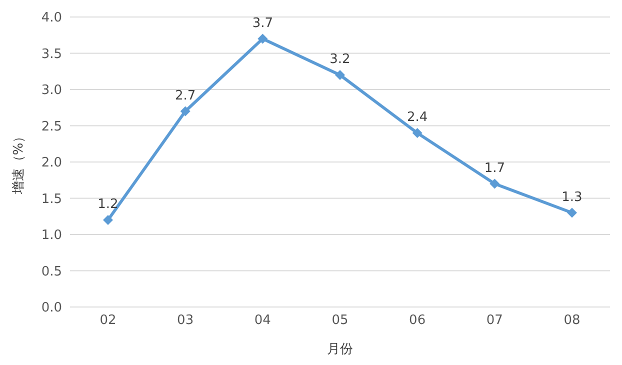 The width and height of the screenshot is (622, 365). Describe the element at coordinates (572, 197) in the screenshot. I see `data-label: 1.3` at that location.